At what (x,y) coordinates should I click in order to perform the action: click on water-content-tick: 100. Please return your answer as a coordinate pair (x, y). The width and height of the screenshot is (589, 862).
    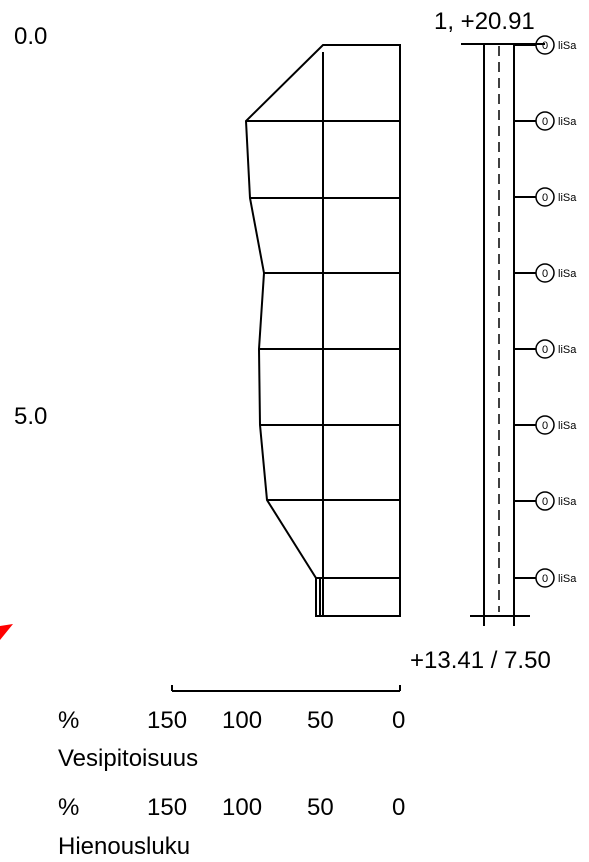
    Looking at the image, I should click on (242, 720).